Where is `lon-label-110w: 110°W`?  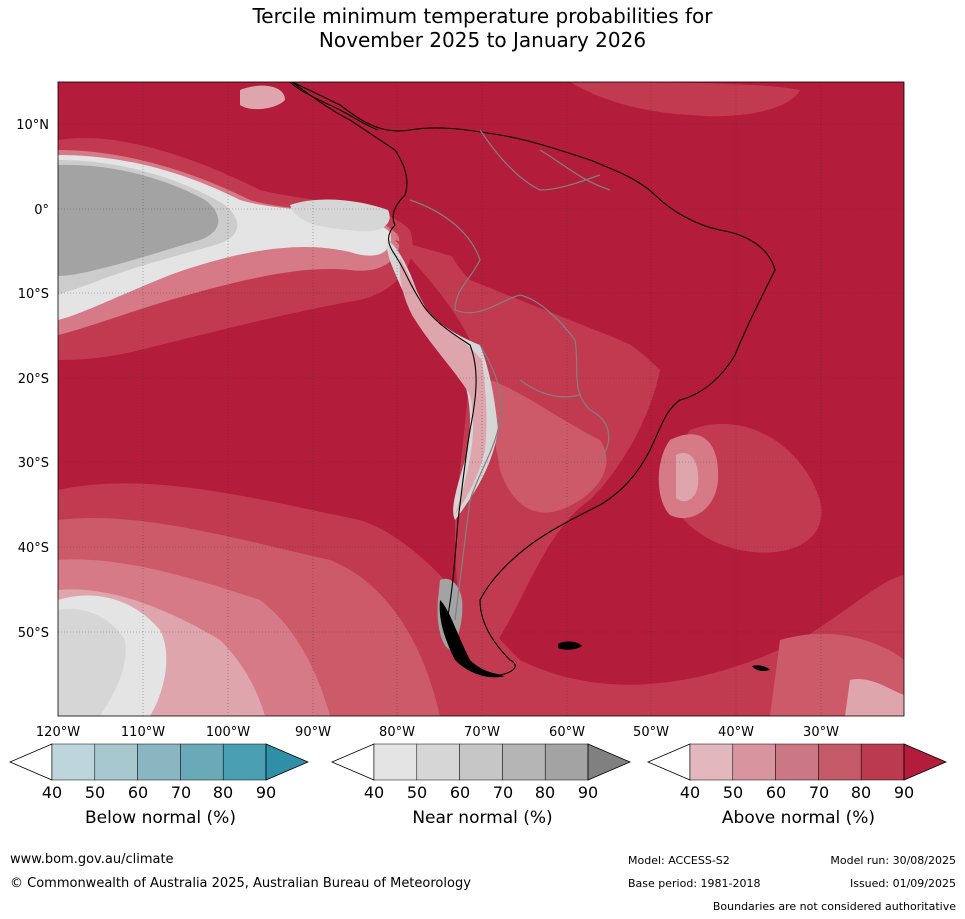
lon-label-110w: 110°W is located at coordinates (143, 732).